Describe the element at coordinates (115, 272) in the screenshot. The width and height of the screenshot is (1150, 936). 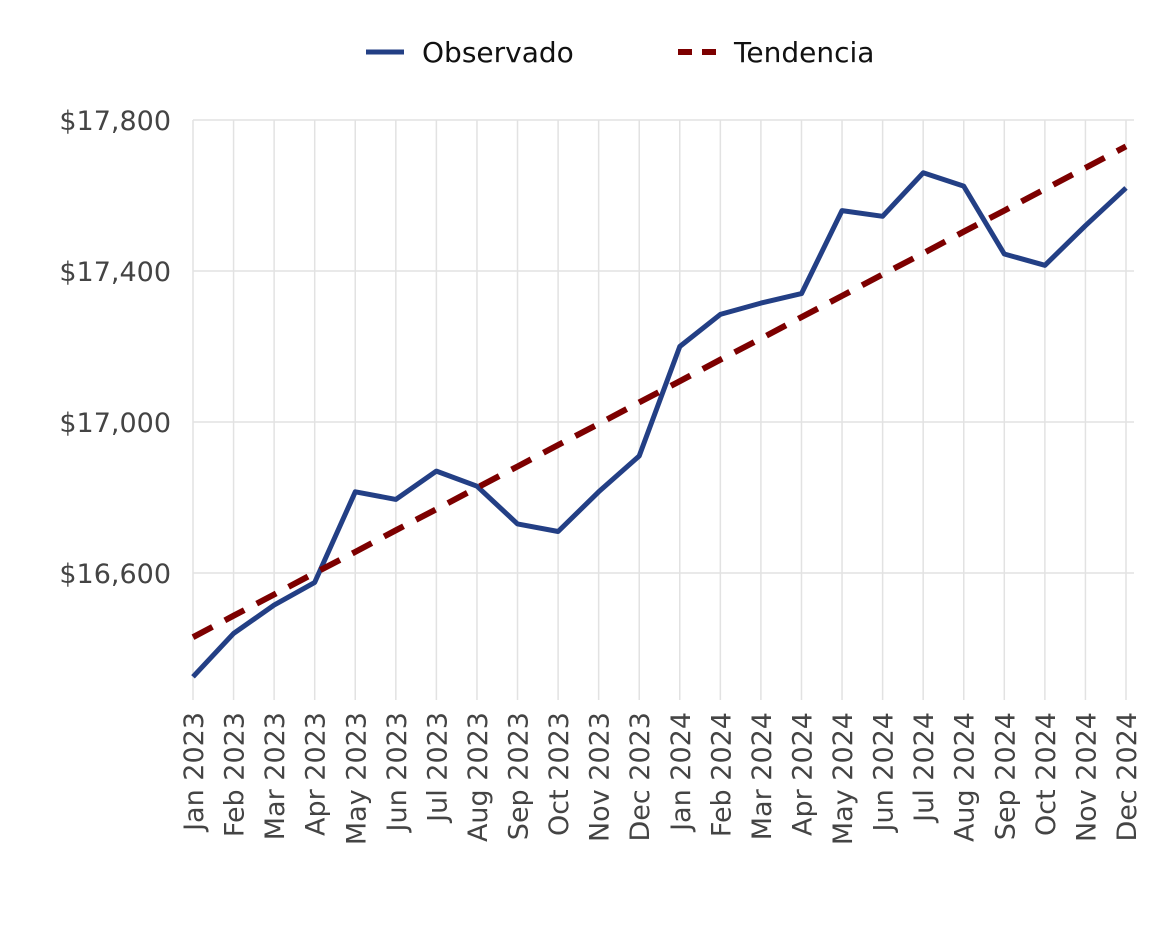
I see `y-tick-label: $17,400` at that location.